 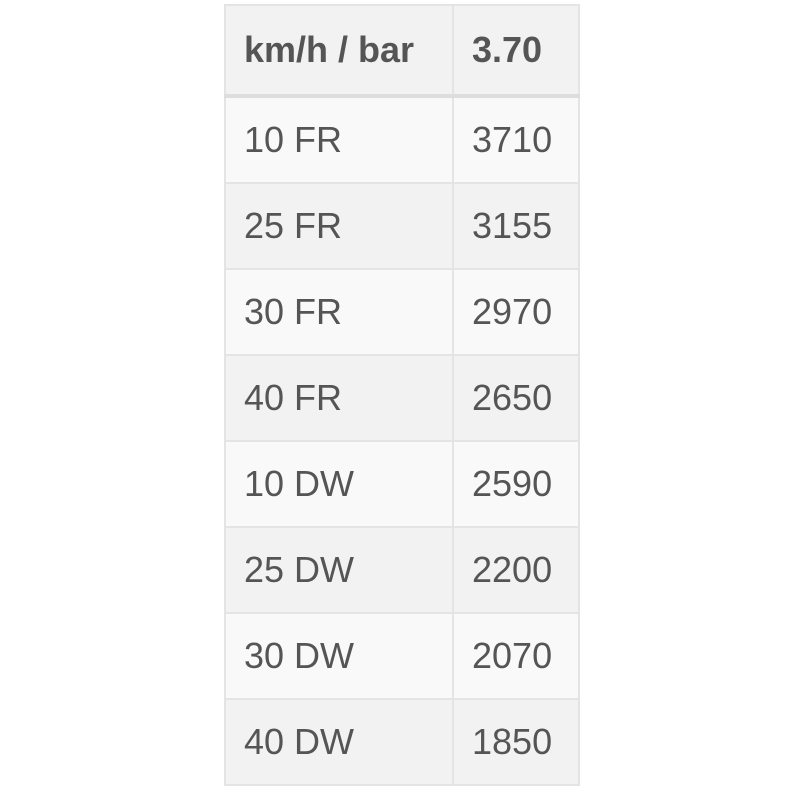 I want to click on row-label-cell: 30 FR, so click(x=339, y=312).